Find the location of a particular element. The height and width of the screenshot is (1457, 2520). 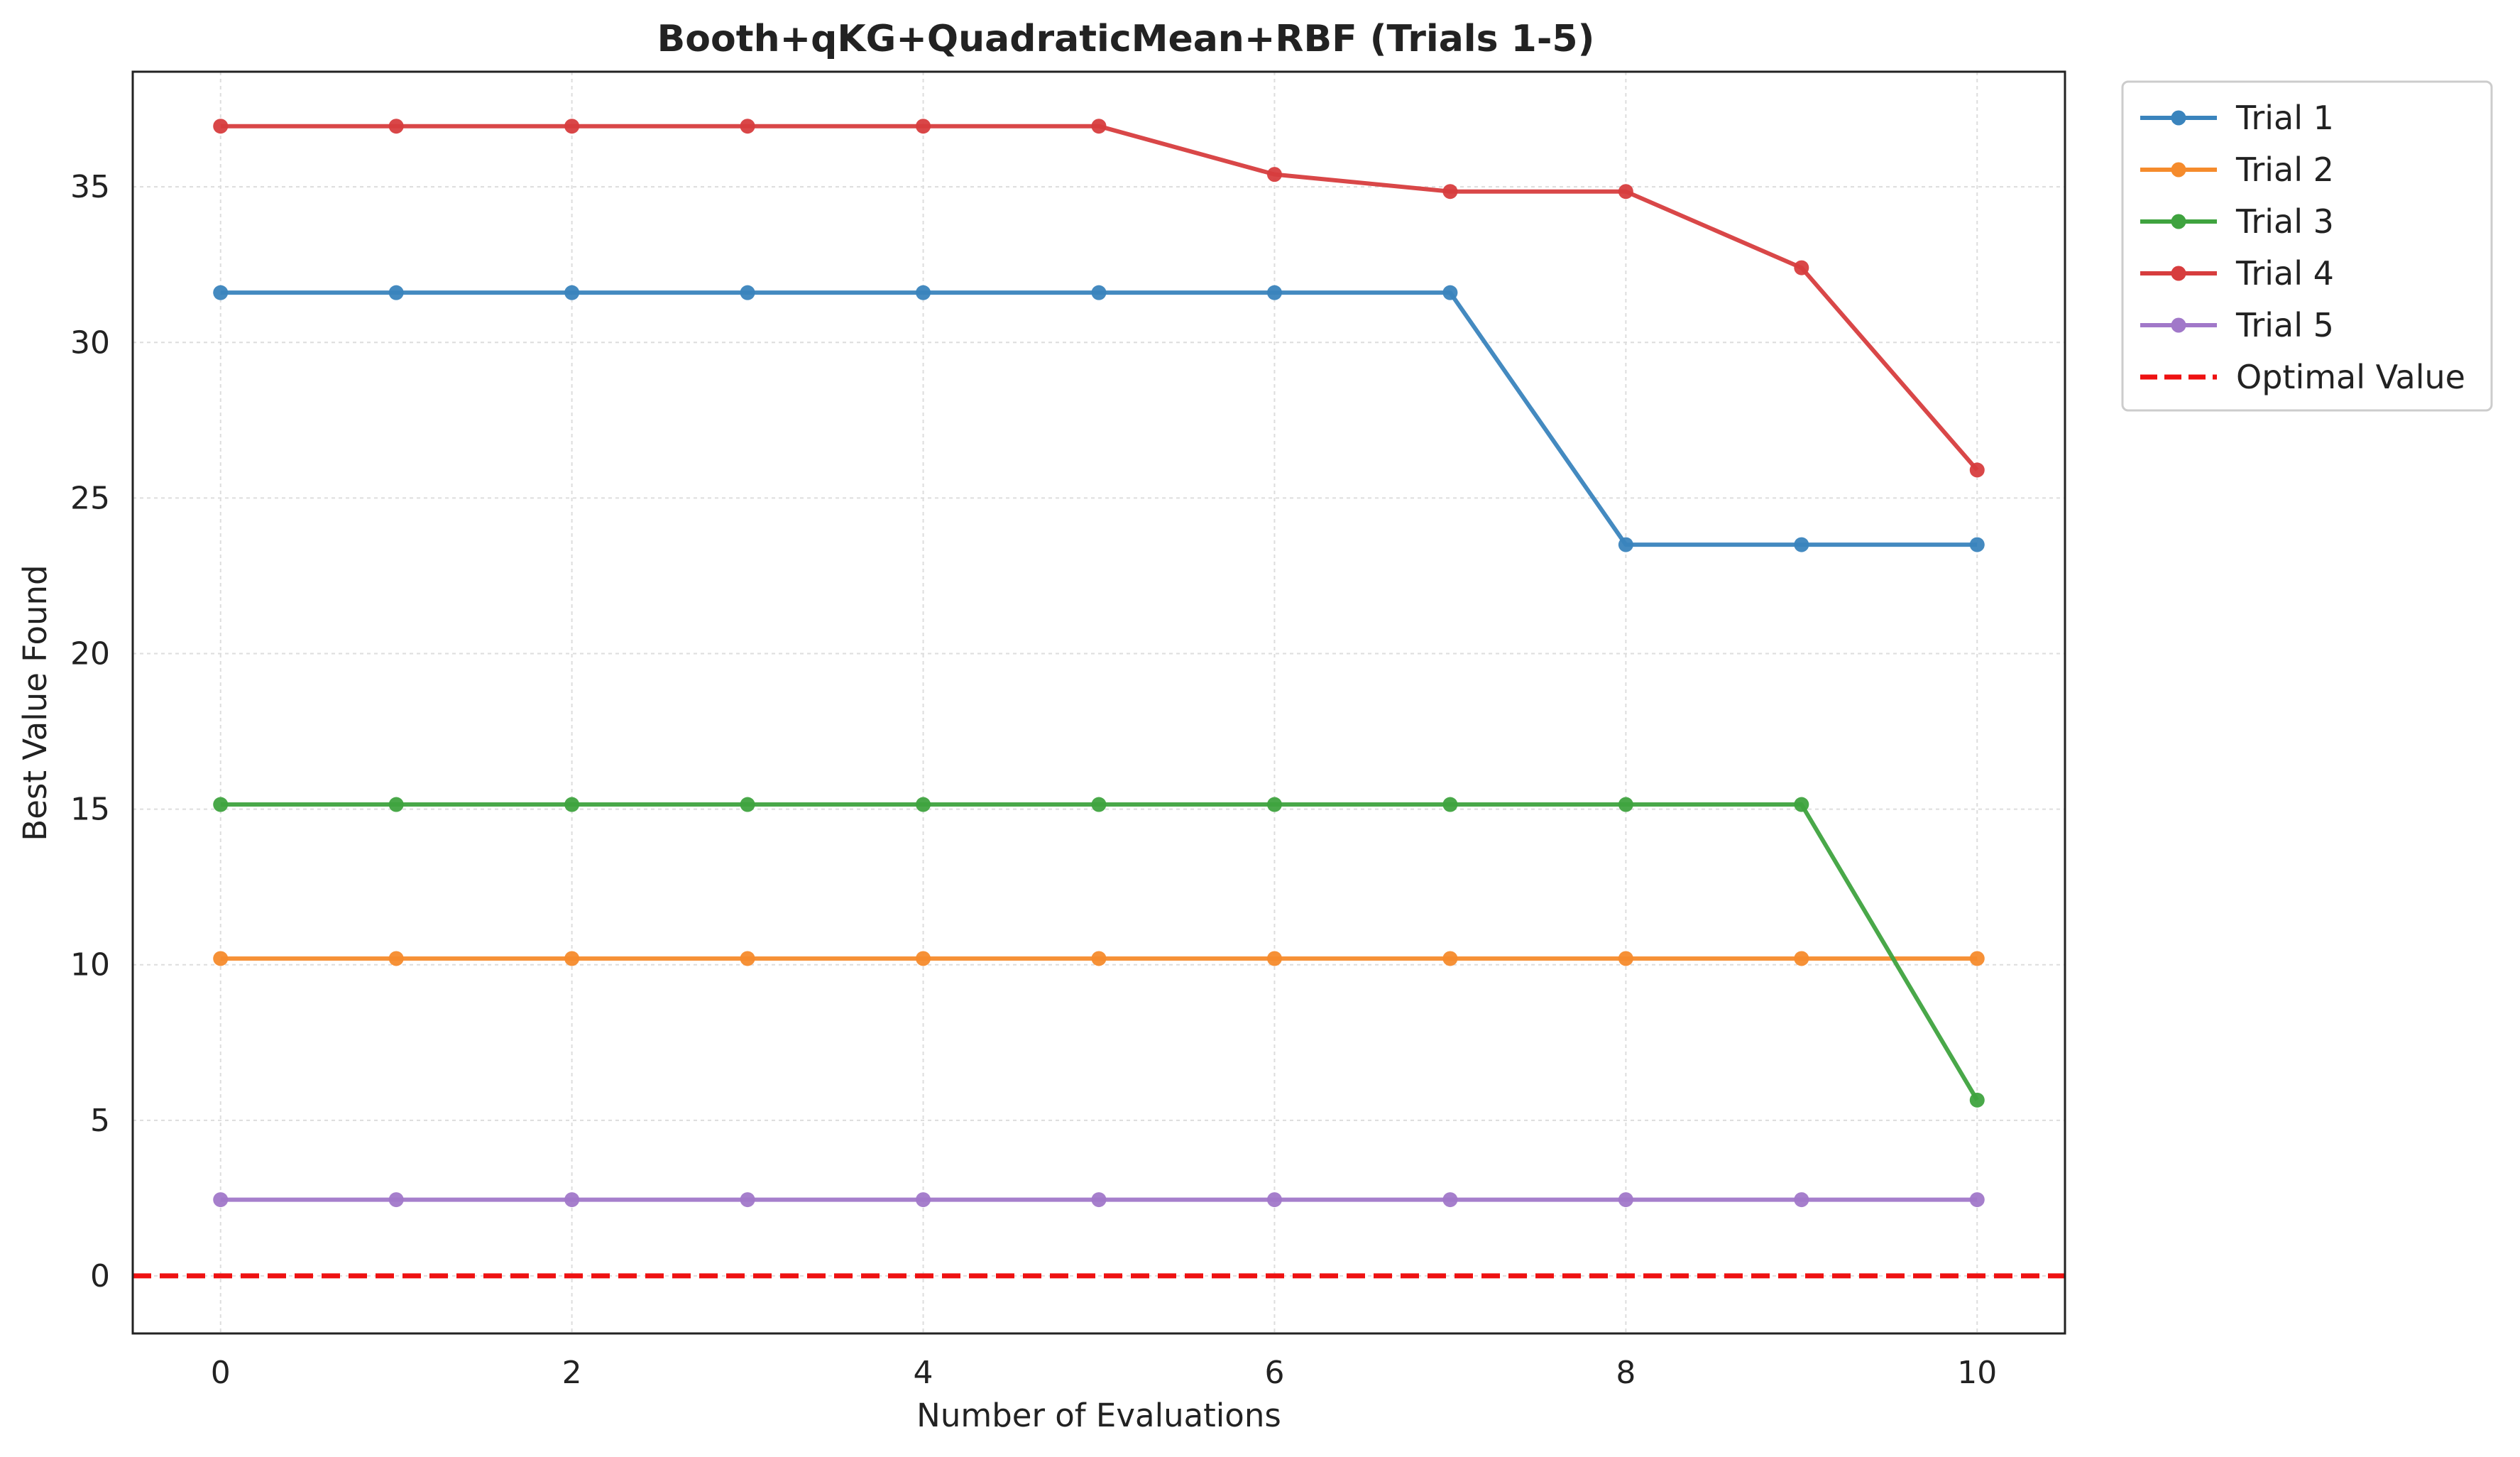

legend-item: Trial 1 is located at coordinates (2237, 118).